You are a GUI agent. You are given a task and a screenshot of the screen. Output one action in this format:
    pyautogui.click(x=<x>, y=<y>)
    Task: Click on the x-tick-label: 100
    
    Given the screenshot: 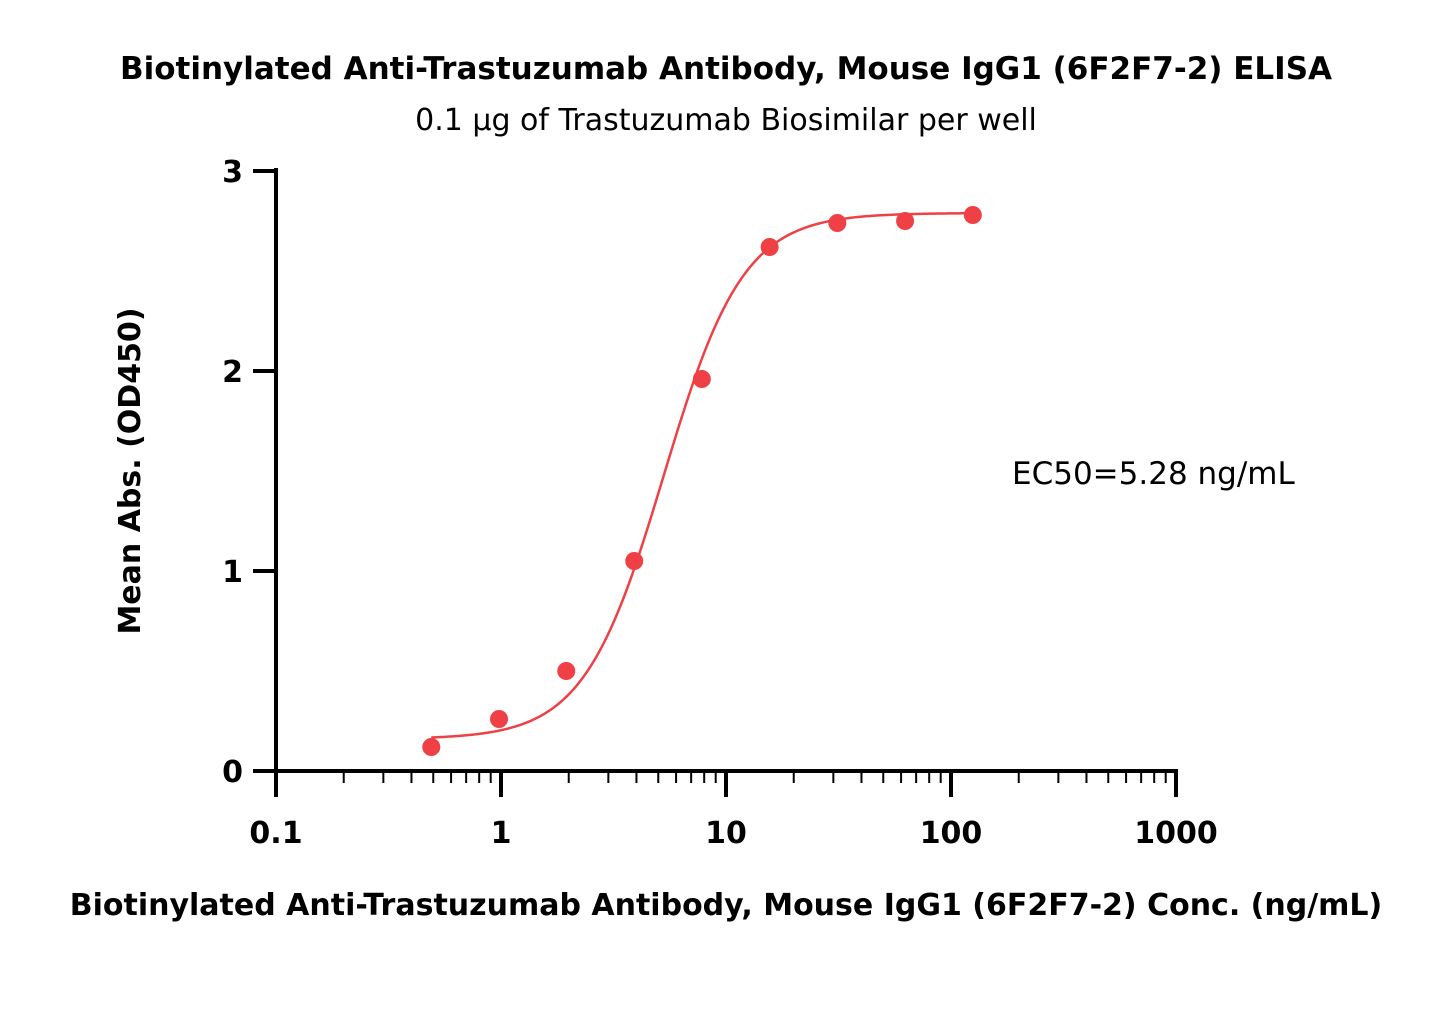 What is the action you would take?
    pyautogui.click(x=951, y=833)
    